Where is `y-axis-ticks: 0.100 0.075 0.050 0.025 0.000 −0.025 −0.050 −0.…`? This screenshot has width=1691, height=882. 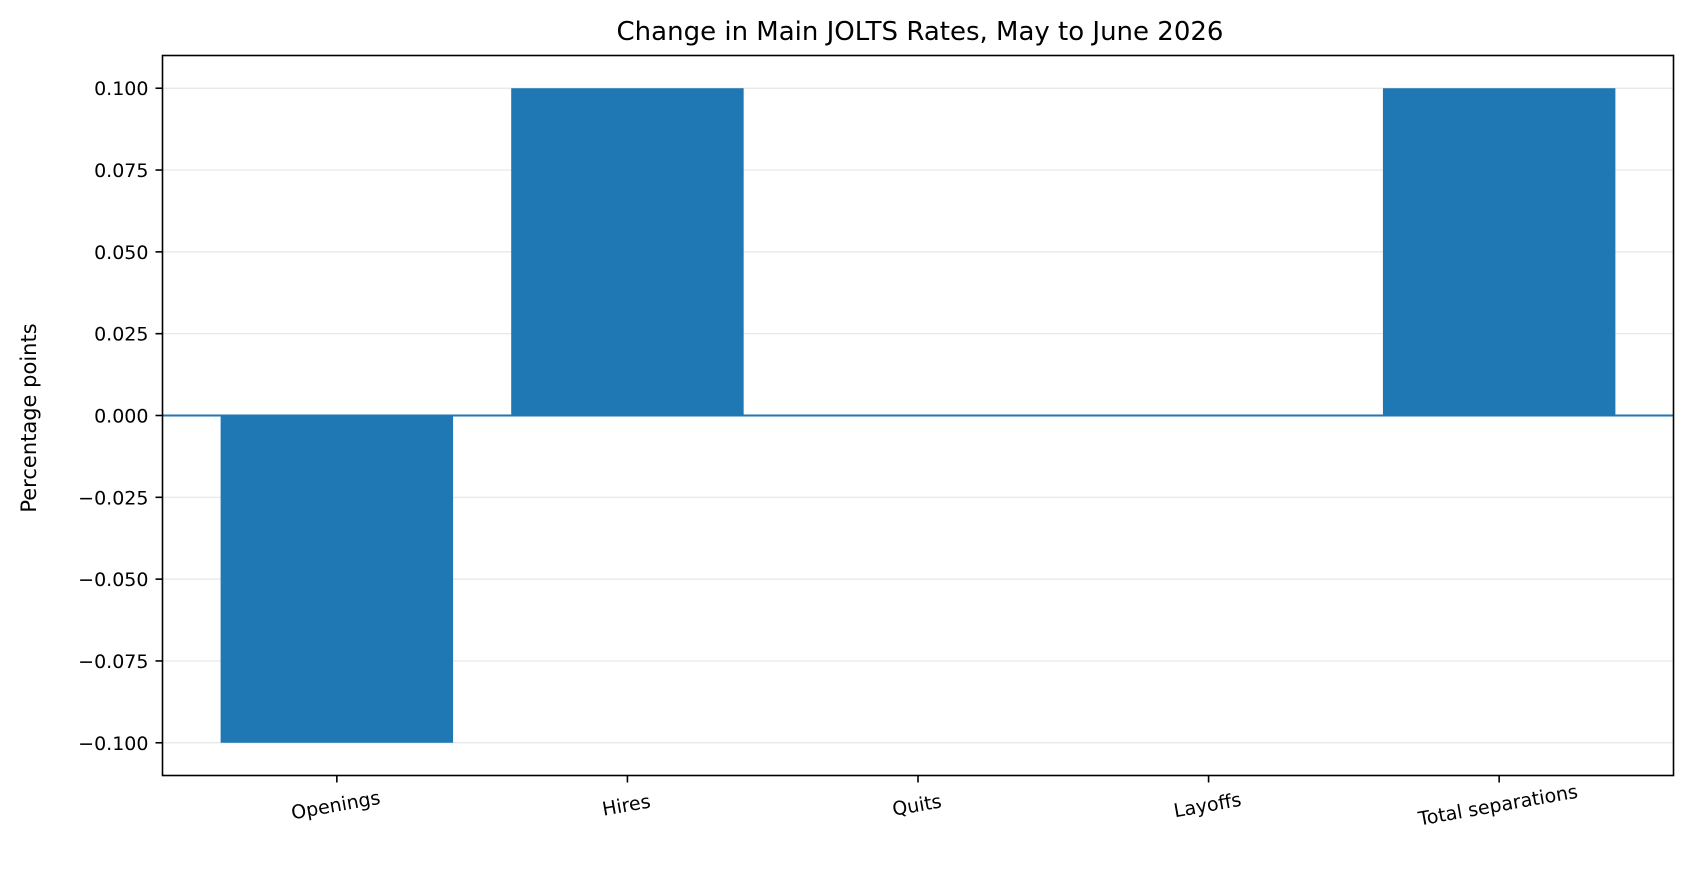
y-axis-ticks: 0.100 0.075 0.050 0.025 0.000 −0.025 −0.050 −0.… is located at coordinates (120, 416).